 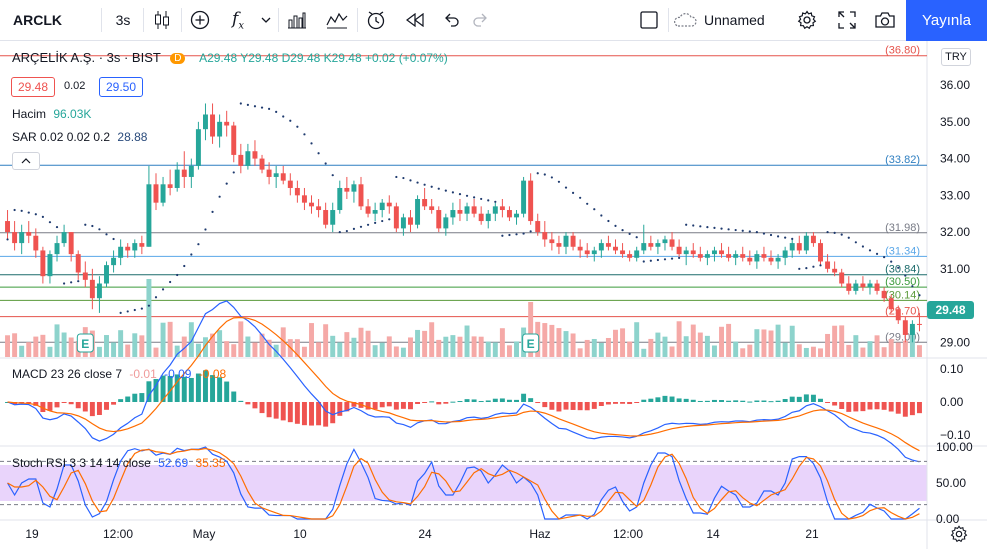 I want to click on undo-button, so click(x=451, y=20).